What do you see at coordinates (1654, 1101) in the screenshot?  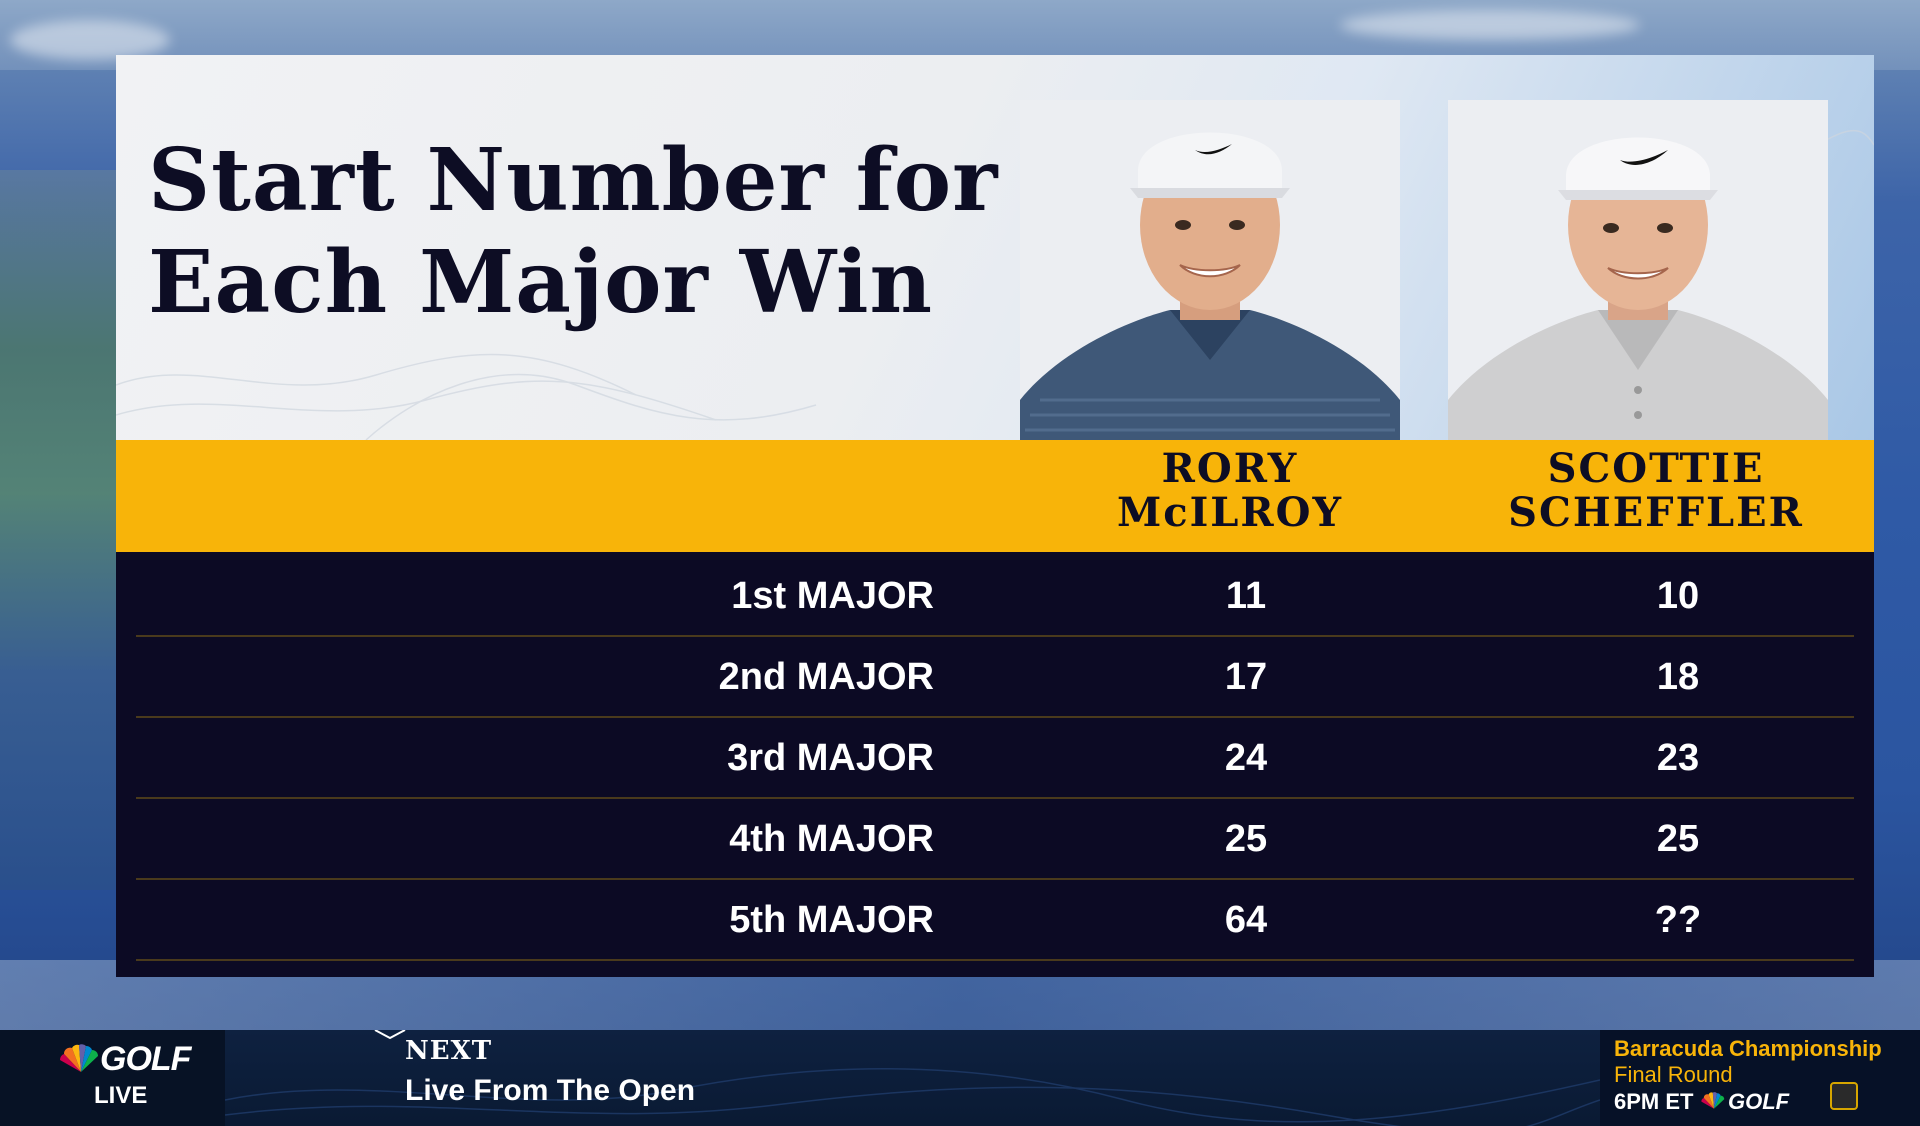 I see `upcoming-event-time: 6PM ET` at bounding box center [1654, 1101].